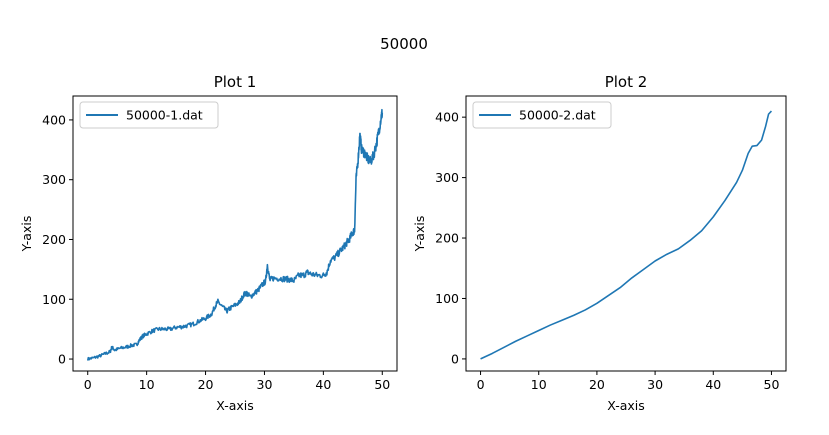  What do you see at coordinates (655, 384) in the screenshot?
I see `plot-2-x-tick-label: 30` at bounding box center [655, 384].